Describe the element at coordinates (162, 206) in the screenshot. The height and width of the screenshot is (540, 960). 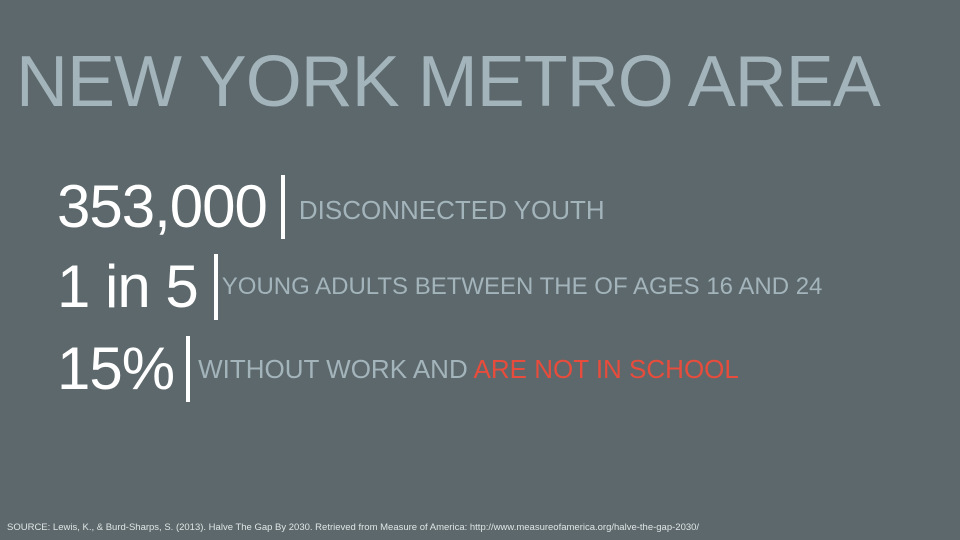
I see `stat-number: 353,000` at that location.